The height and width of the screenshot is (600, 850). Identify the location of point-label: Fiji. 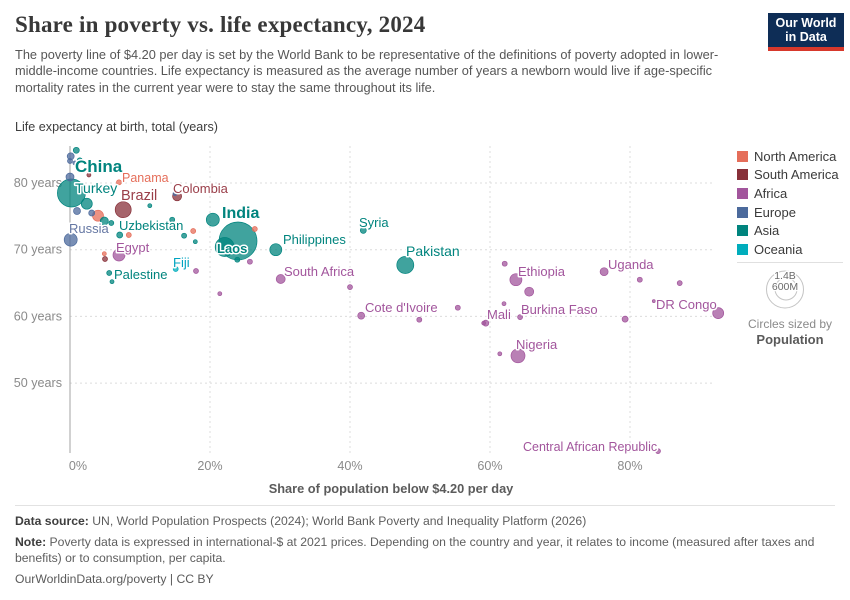
(181, 262).